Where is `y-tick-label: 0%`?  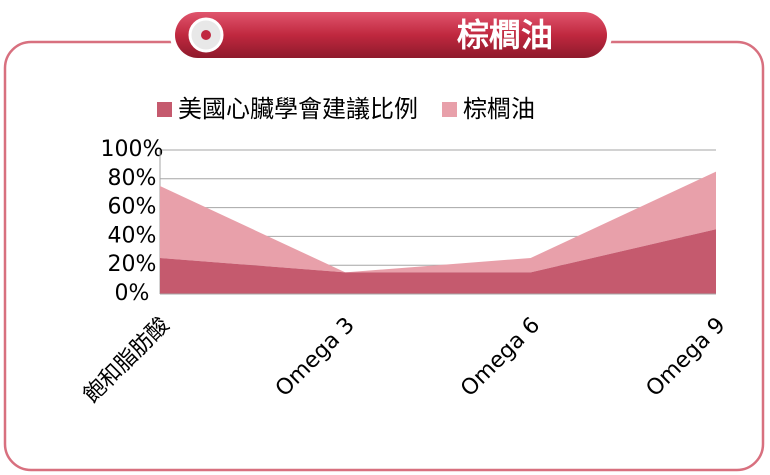
y-tick-label: 0% is located at coordinates (132, 293).